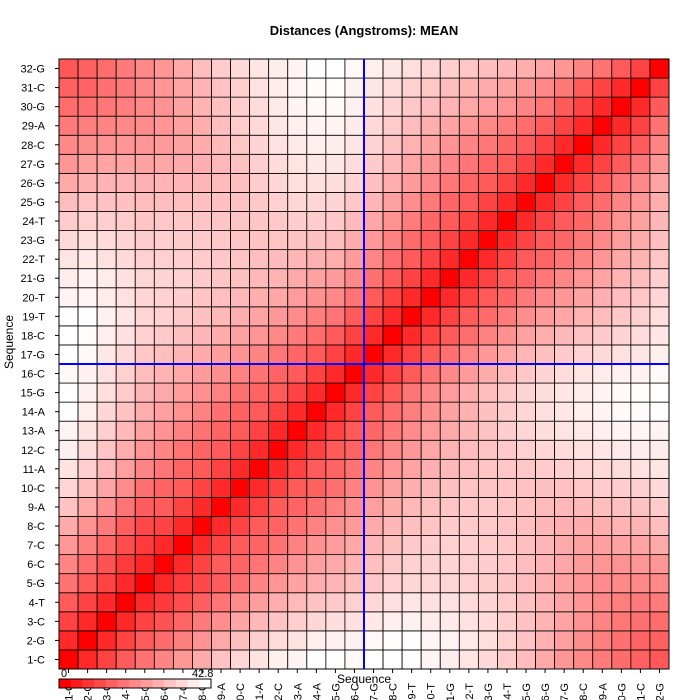 The height and width of the screenshot is (700, 700). What do you see at coordinates (33, 489) in the screenshot?
I see `y-tick-label: 10-C` at bounding box center [33, 489].